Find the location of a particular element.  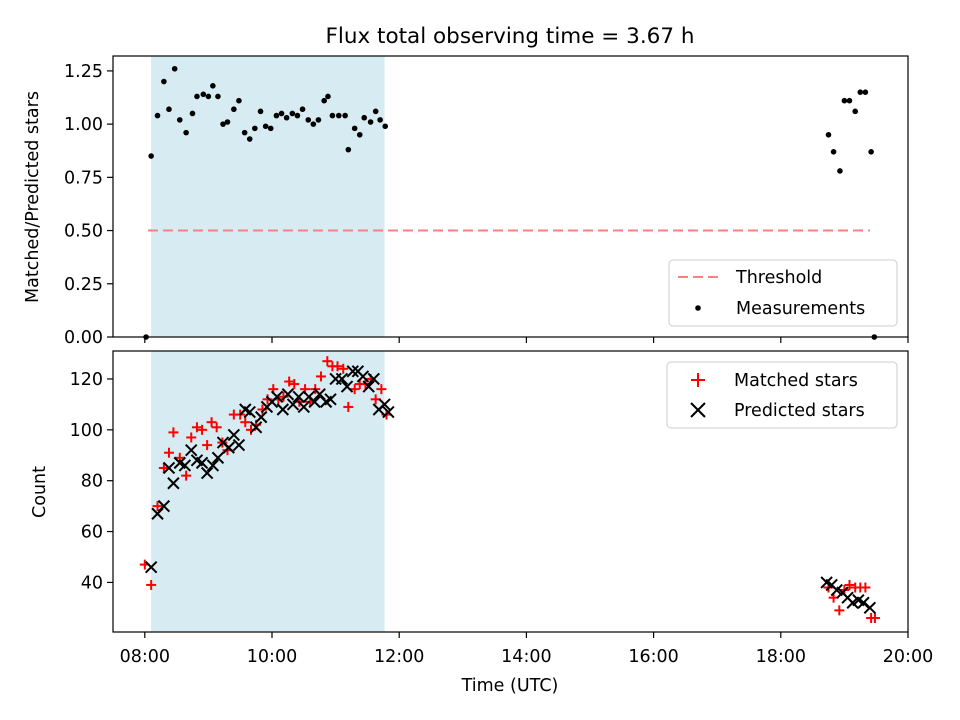

bottom-xticks: 08:00 10:00 12:00 14:00 16:00 18:00 20:00 is located at coordinates (526, 649).